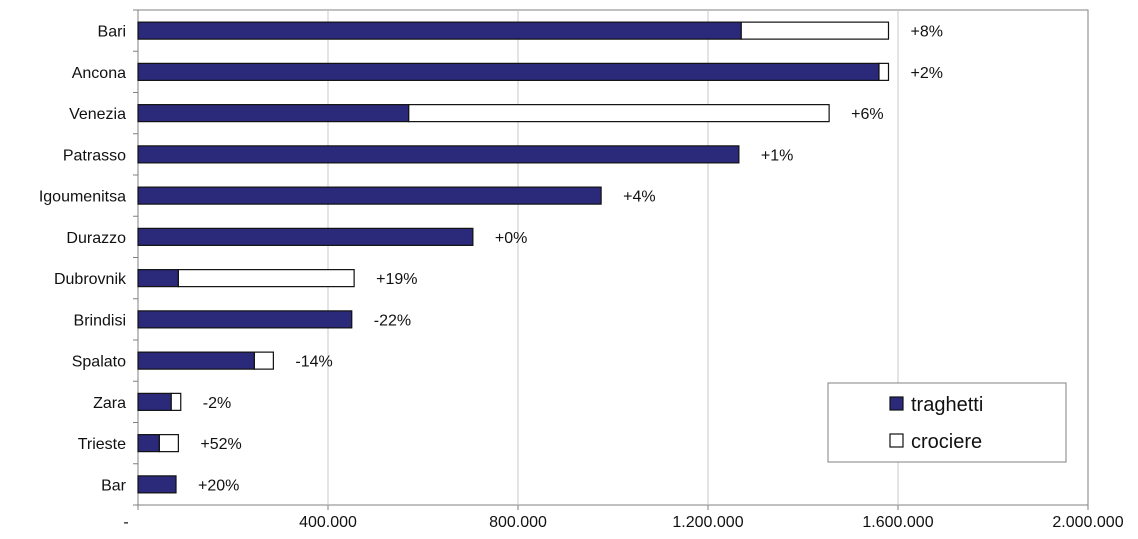 The image size is (1138, 539). I want to click on x-tick-label-1: 400.000, so click(328, 522).